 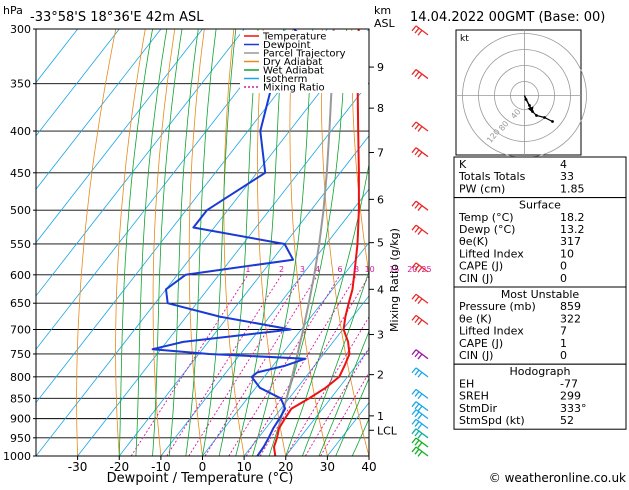 I want to click on height-unit-label-2: ASL, so click(x=385, y=23).